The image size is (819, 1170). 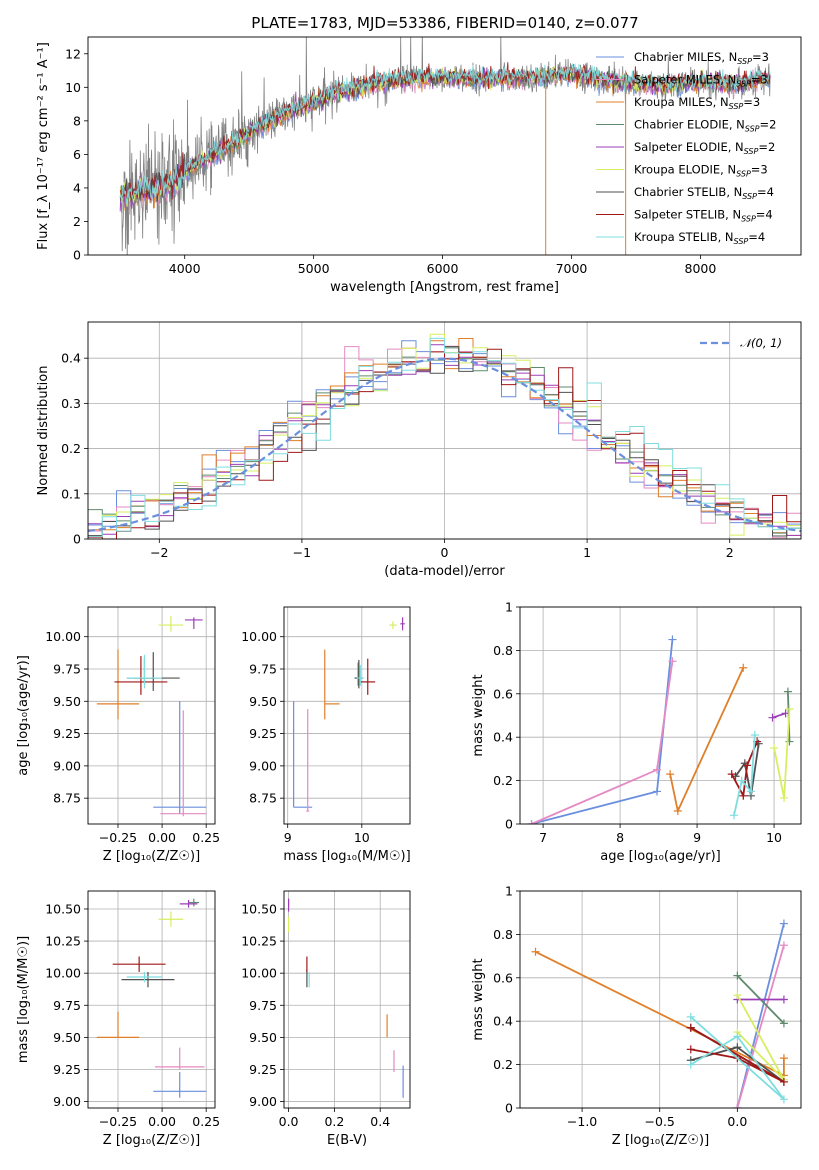 I want to click on spectrum-xlabel: wavelength [Angstrom, rest frame], so click(x=444, y=287).